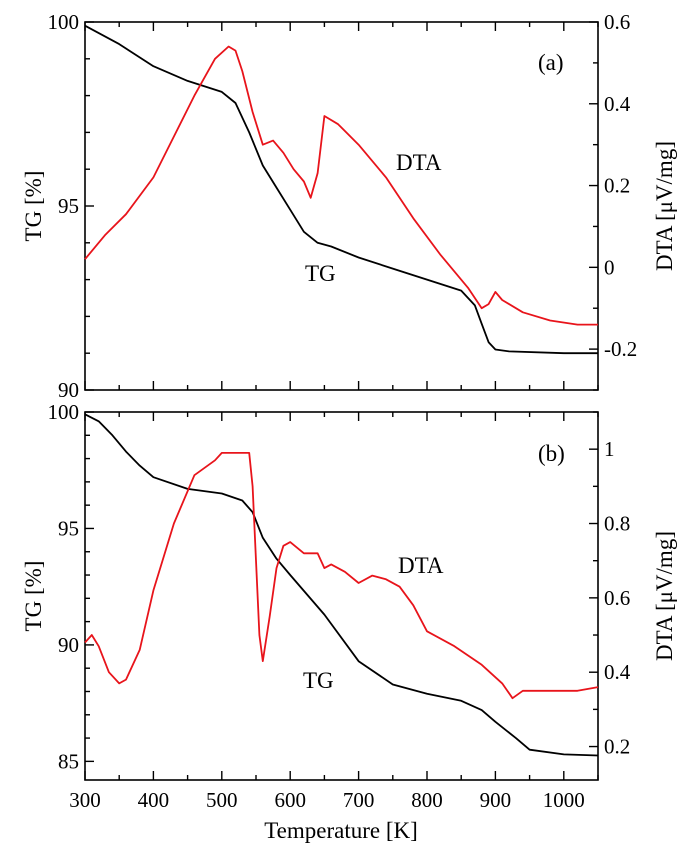 This screenshot has height=851, width=682. What do you see at coordinates (33, 206) in the screenshot?
I see `panel-a-left-axis-title: TG [%]` at bounding box center [33, 206].